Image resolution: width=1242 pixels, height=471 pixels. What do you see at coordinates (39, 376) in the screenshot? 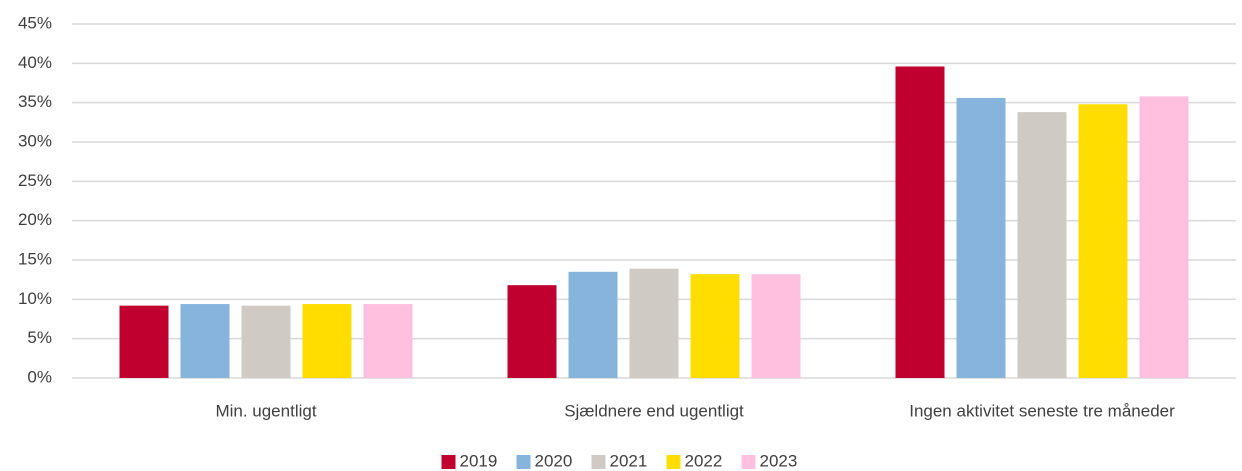
I see `y-tick-label: 0%` at bounding box center [39, 376].